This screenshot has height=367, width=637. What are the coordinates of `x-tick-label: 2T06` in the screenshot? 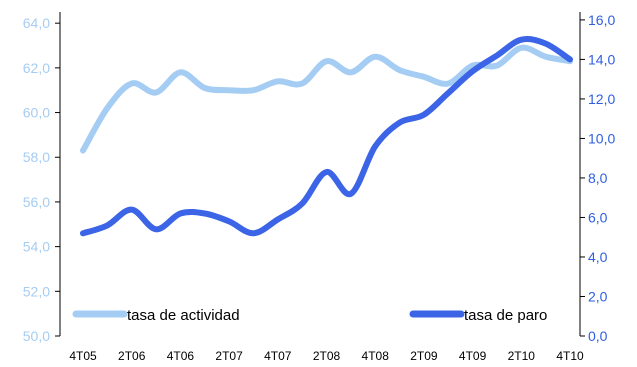 It's located at (132, 356).